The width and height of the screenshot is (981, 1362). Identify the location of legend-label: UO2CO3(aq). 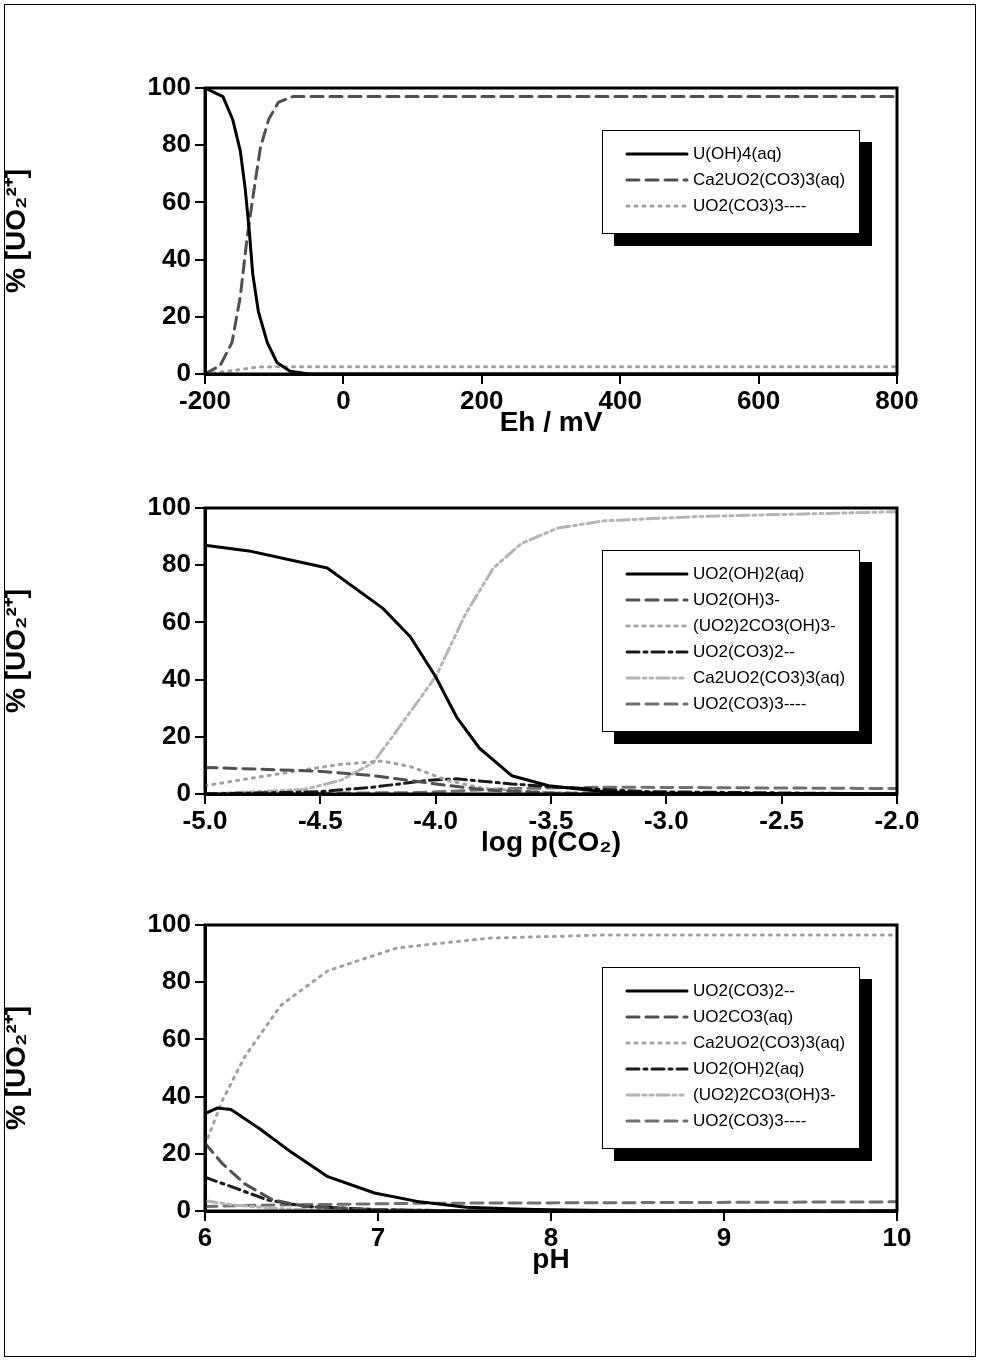
(743, 1017).